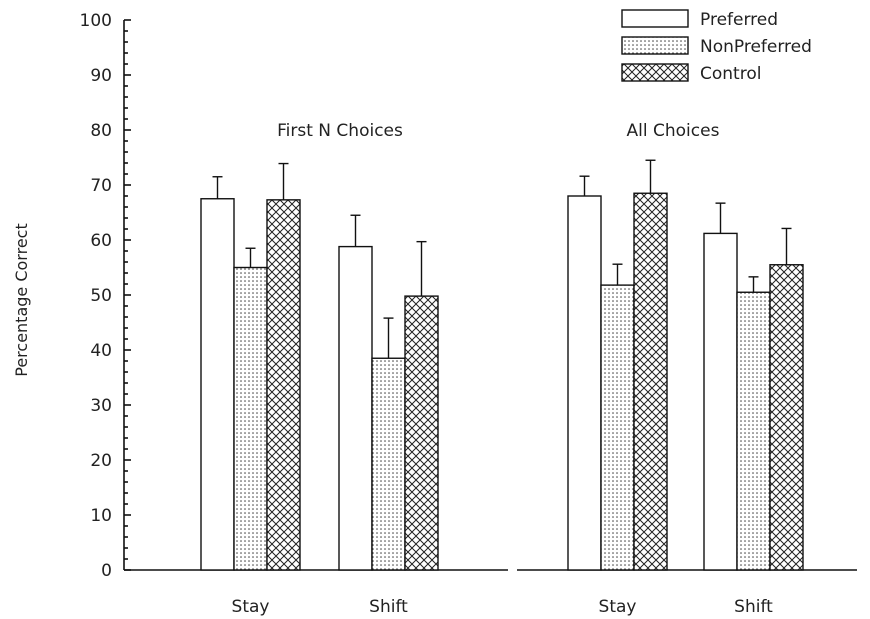  Describe the element at coordinates (730, 74) in the screenshot. I see `legend-label: Control` at that location.